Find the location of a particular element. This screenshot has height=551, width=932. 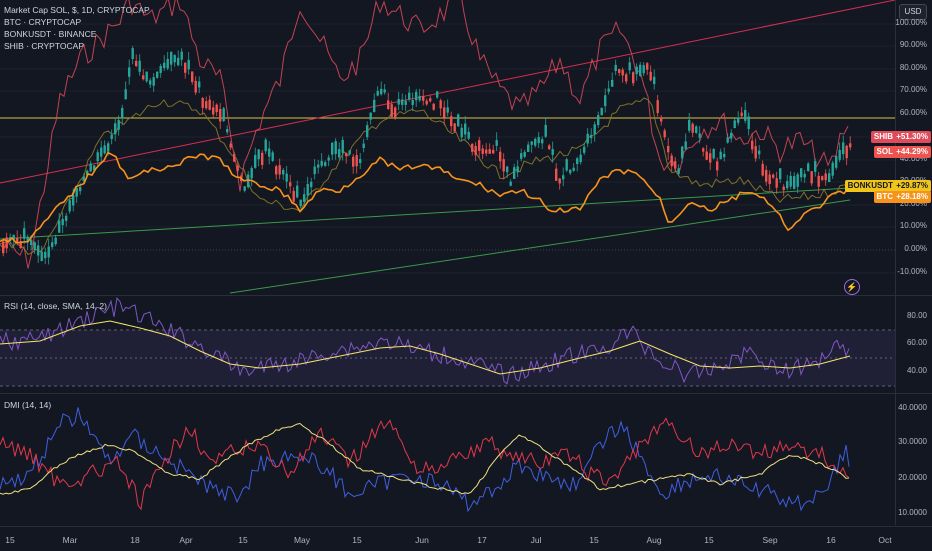

rsi-line is located at coordinates (425, 341).